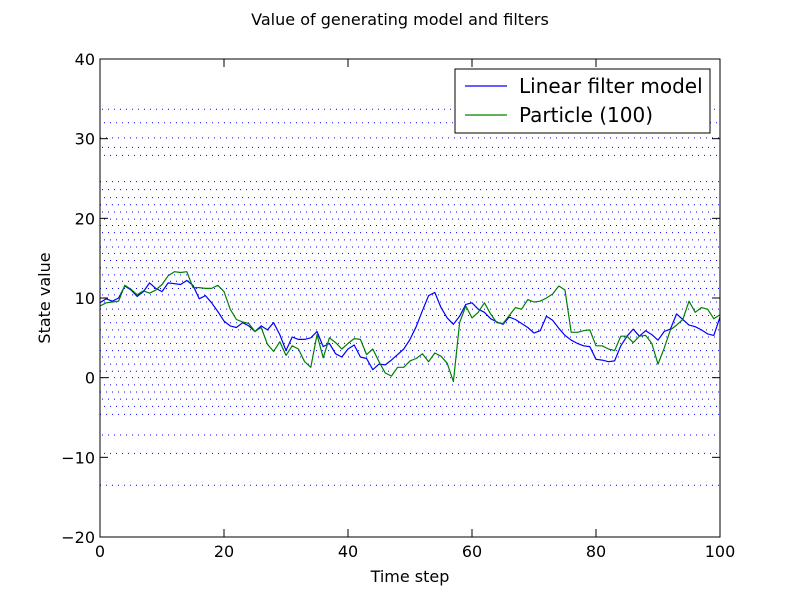 This screenshot has height=597, width=800. What do you see at coordinates (100, 551) in the screenshot?
I see `x-tick-label: 0` at bounding box center [100, 551].